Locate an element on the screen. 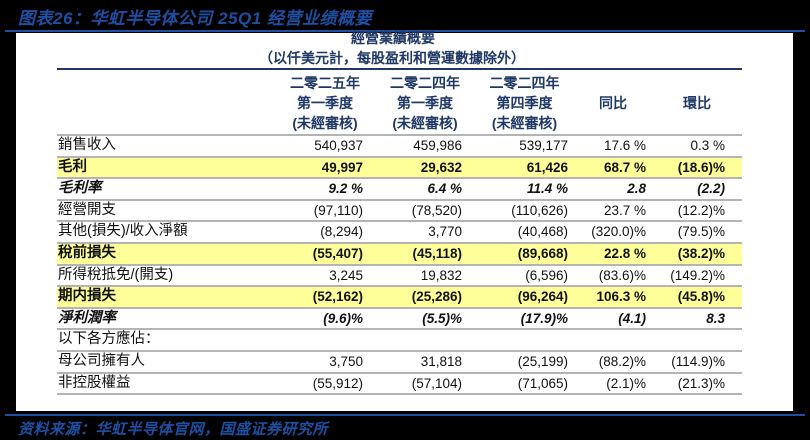 The height and width of the screenshot is (440, 810). row-label: 非控股權益 is located at coordinates (94, 382).